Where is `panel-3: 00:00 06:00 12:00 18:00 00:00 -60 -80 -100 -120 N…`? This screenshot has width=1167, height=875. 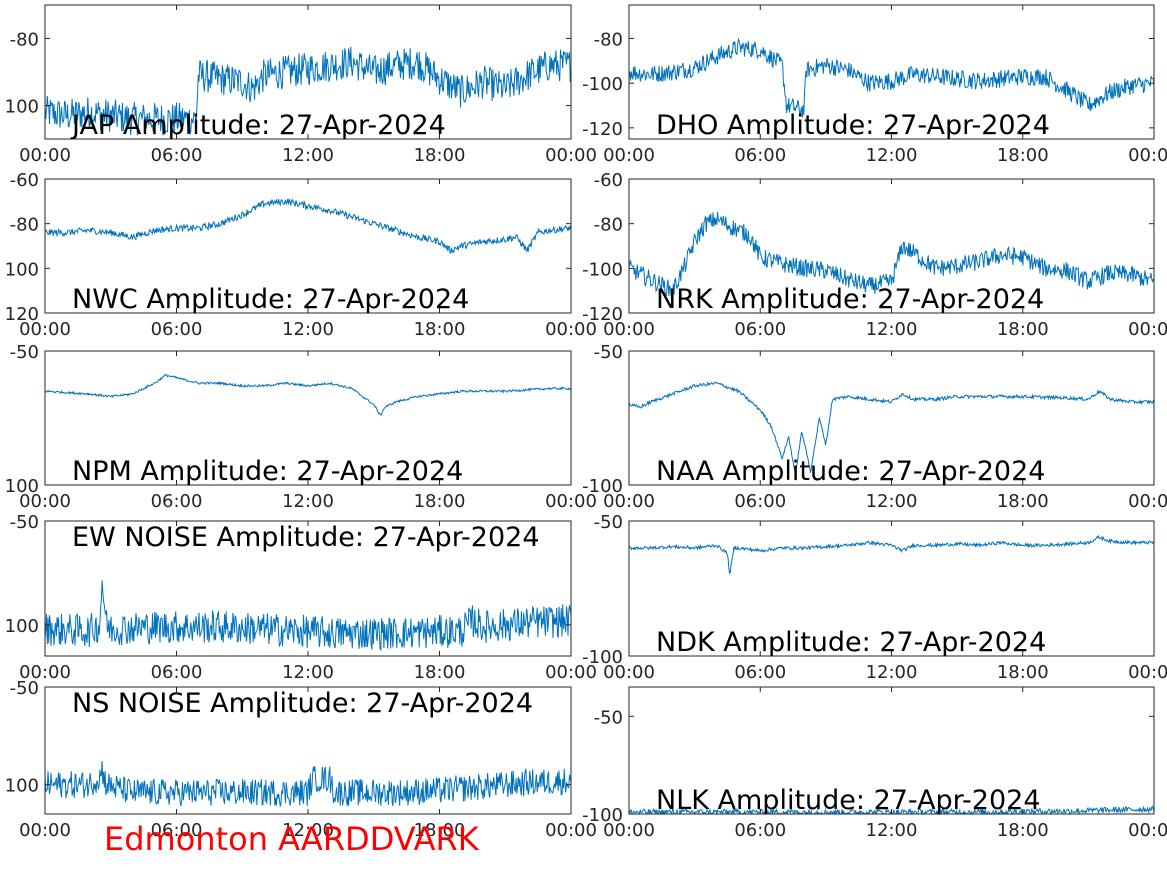
panel-3: 00:00 06:00 12:00 18:00 00:00 -60 -80 -100 -120 N… is located at coordinates (874, 255).